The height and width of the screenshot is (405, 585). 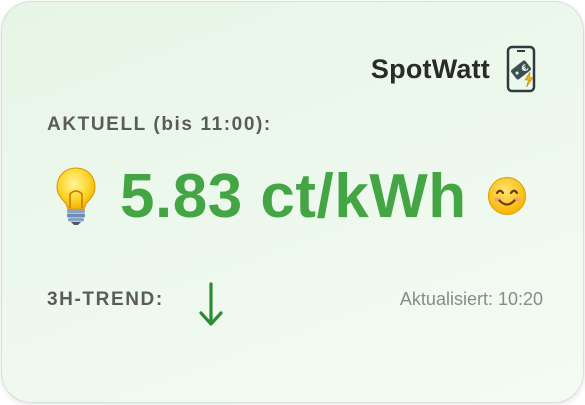 What do you see at coordinates (159, 124) in the screenshot?
I see `current-period-label: AKTUELL (bis 11:00):` at bounding box center [159, 124].